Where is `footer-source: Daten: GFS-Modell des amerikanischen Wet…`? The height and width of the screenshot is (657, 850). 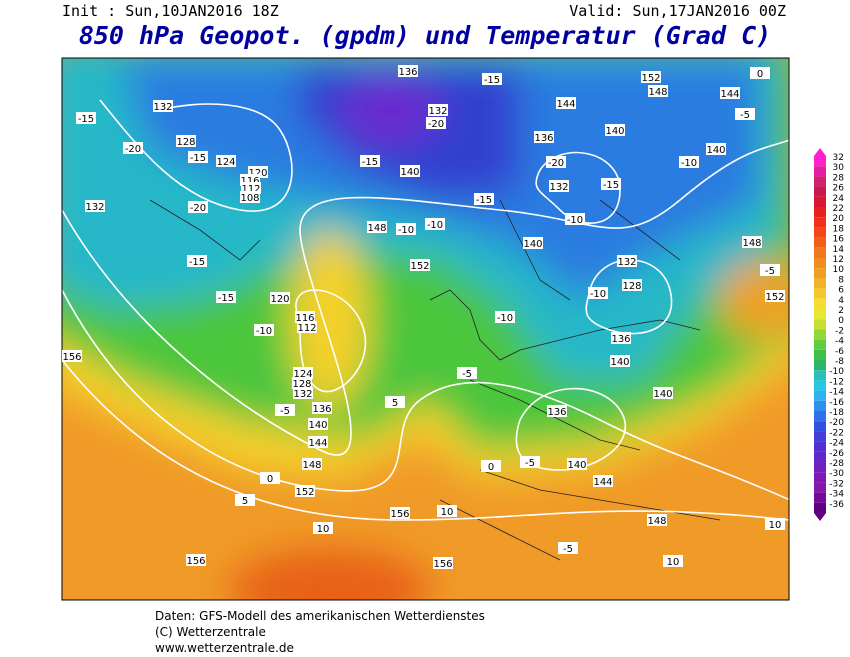
footer-source: Daten: GFS-Modell des amerikanischen Wet… is located at coordinates (320, 616).